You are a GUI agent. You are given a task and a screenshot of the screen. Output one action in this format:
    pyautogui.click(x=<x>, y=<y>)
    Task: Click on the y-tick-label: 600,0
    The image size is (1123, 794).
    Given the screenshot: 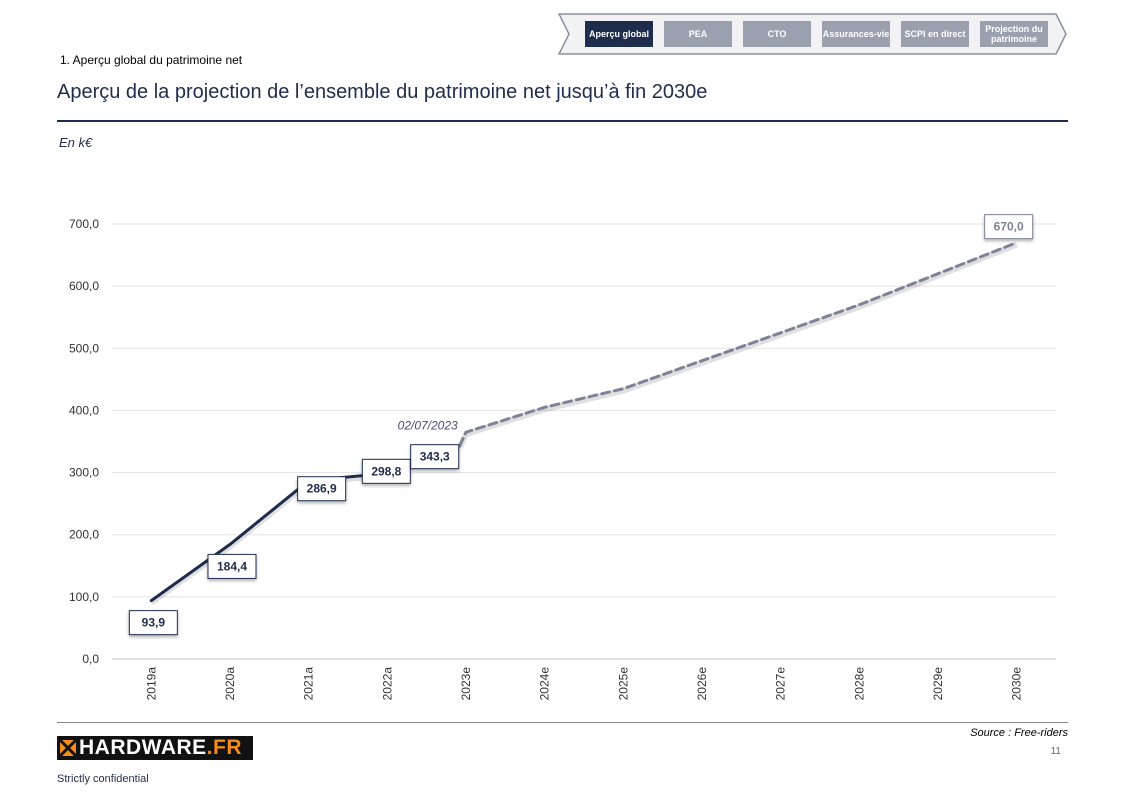 What is the action you would take?
    pyautogui.click(x=84, y=286)
    